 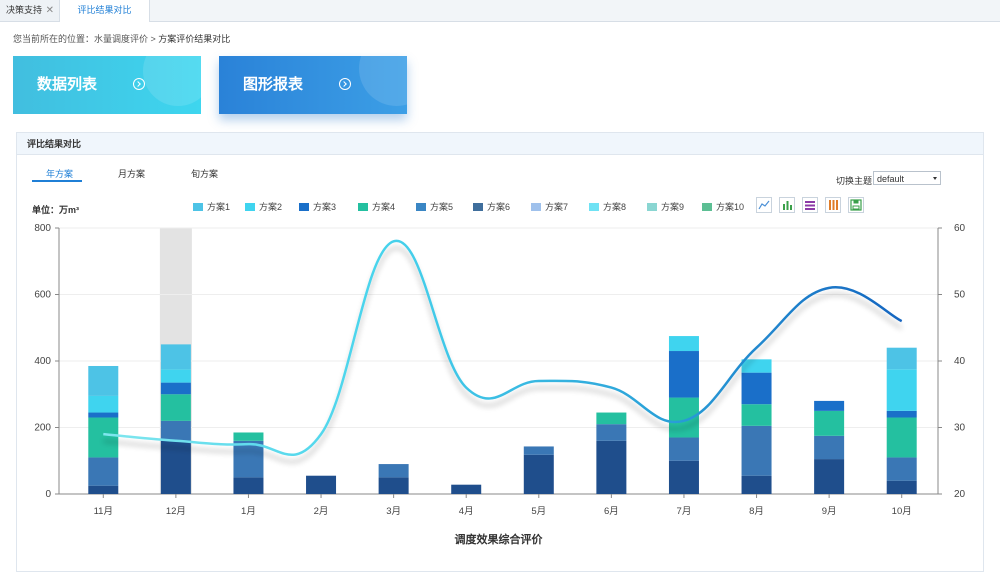 I want to click on tiled-icon, so click(x=833, y=205).